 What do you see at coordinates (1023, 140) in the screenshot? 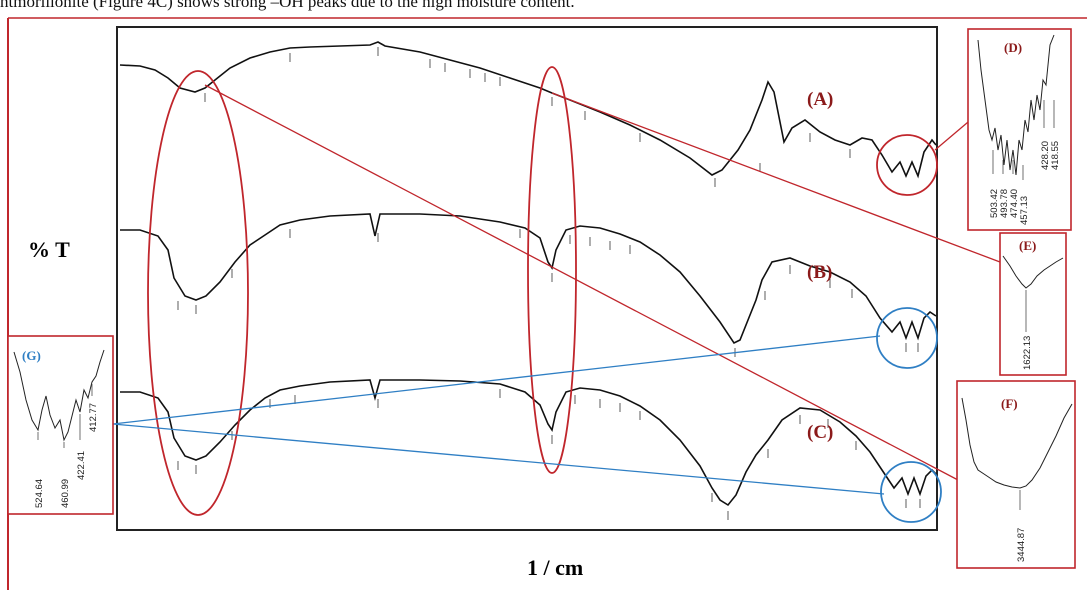
I see `inset-d-ticks` at bounding box center [1023, 140].